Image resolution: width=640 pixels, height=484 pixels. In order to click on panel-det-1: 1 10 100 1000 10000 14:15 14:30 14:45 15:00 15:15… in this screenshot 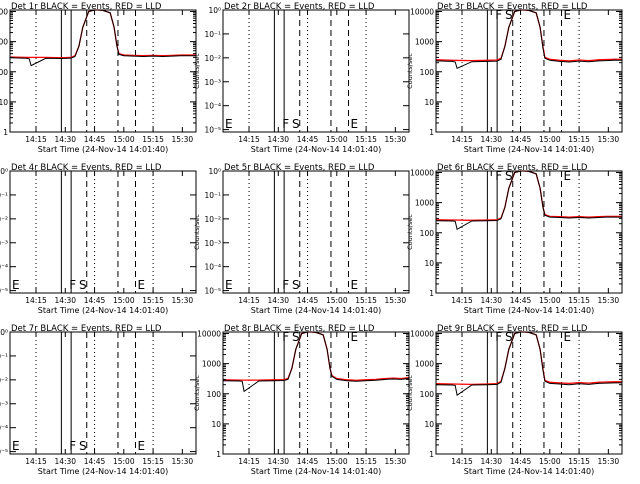, I will do `click(98, 78)`.